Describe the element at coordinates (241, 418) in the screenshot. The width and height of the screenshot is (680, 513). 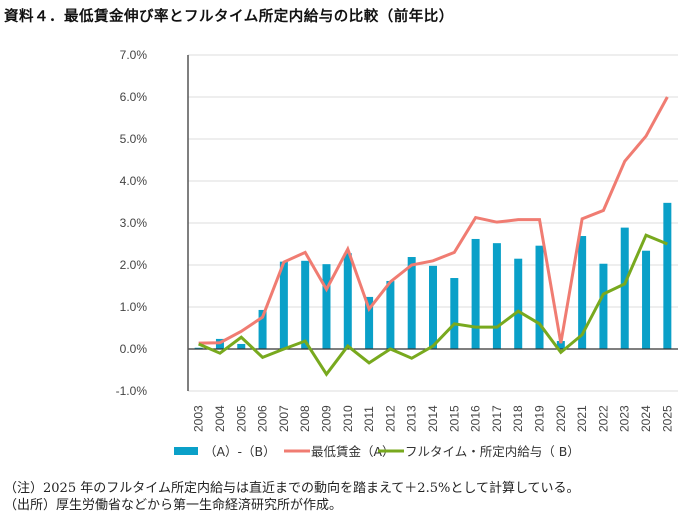
I see `x-tick-label: 2005` at that location.